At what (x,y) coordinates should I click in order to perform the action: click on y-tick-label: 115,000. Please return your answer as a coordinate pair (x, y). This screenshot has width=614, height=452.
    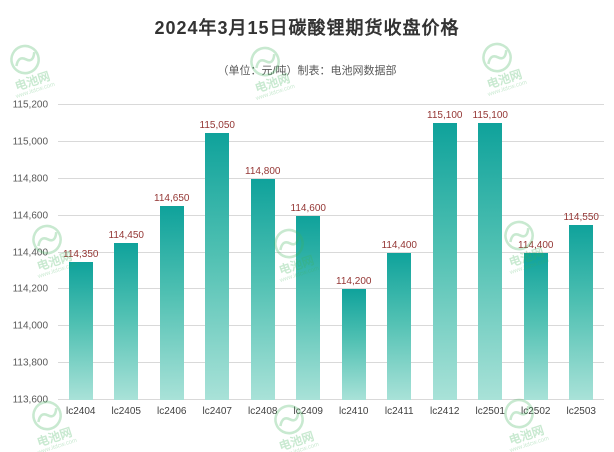
    Looking at the image, I should click on (30, 142).